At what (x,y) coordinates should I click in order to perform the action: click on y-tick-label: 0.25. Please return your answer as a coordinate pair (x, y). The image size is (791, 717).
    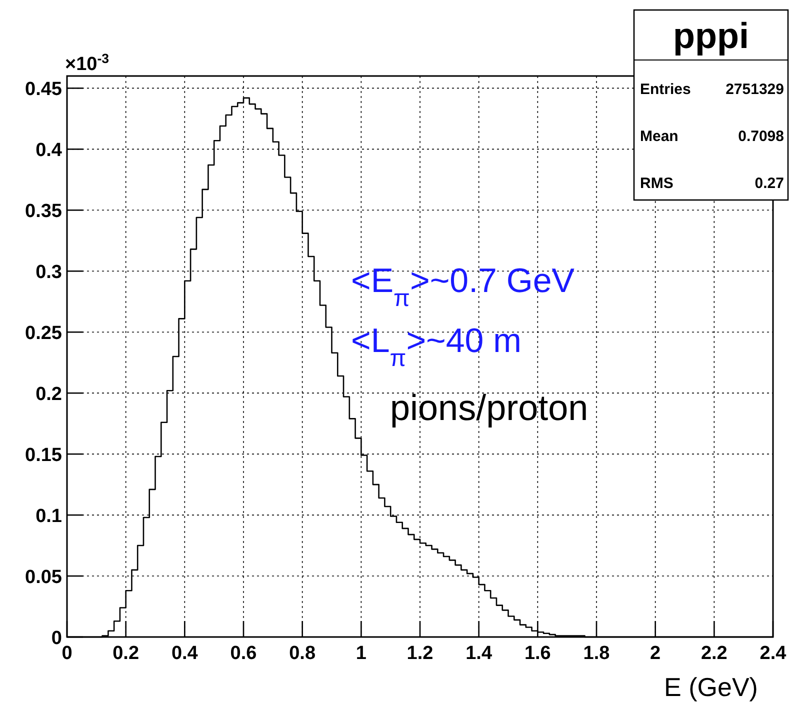
    Looking at the image, I should click on (43, 333).